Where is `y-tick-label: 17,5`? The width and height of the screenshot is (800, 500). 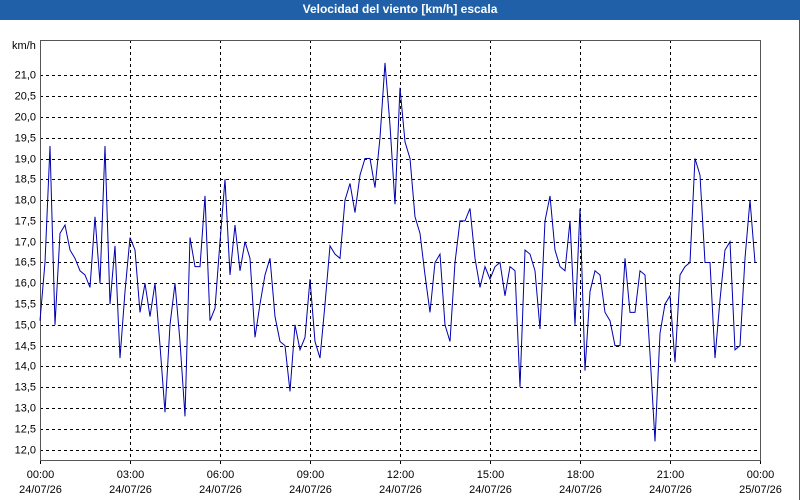 y-tick-label: 17,5 is located at coordinates (25, 221).